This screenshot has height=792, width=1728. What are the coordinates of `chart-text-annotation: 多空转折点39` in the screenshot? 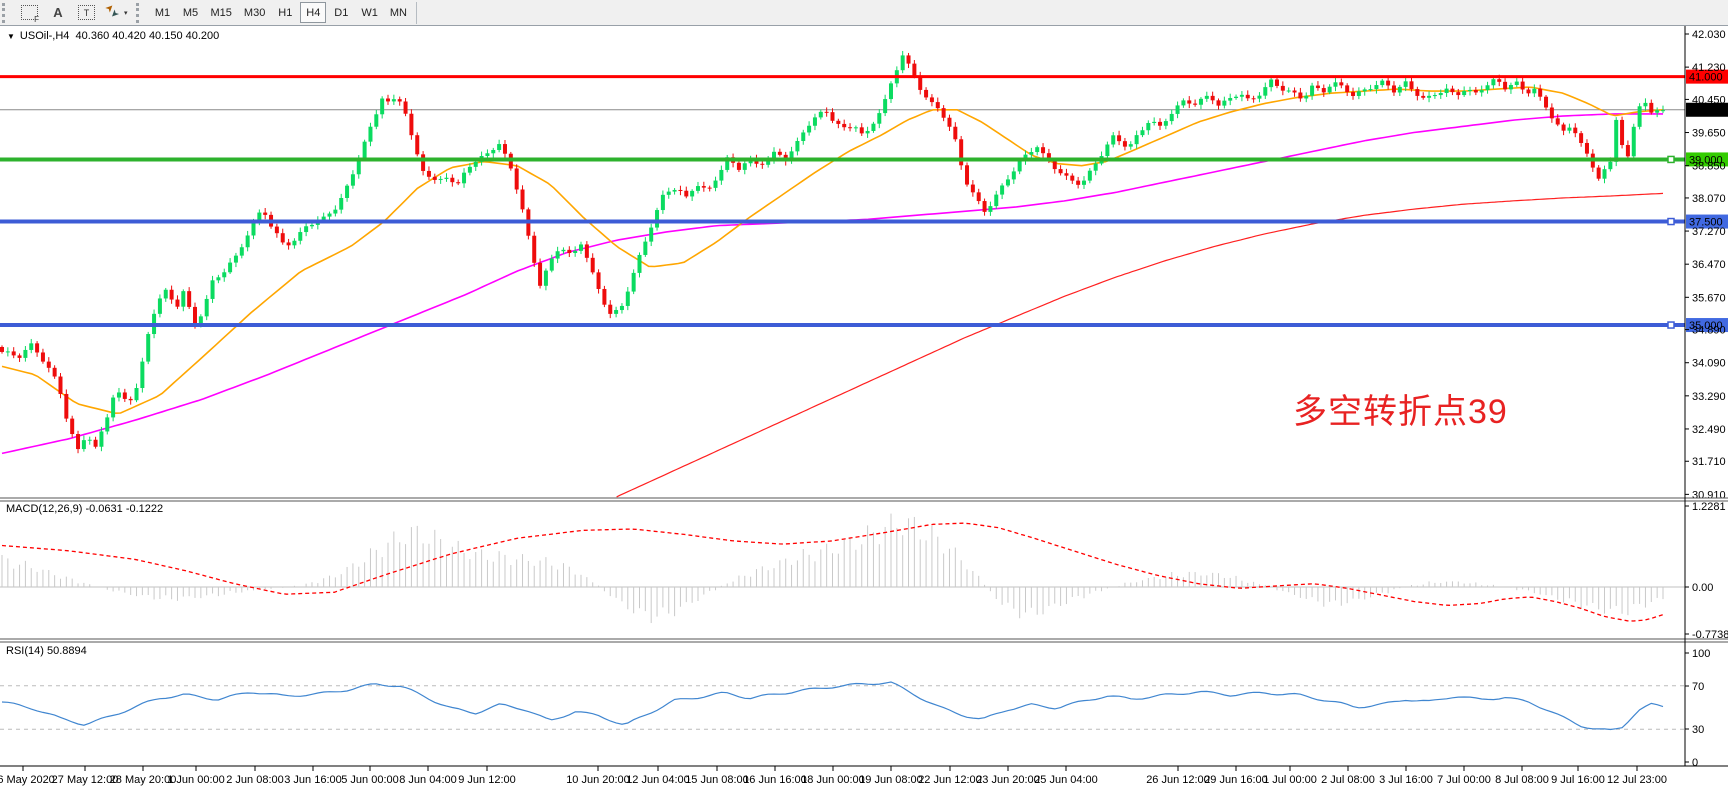 It's located at (1400, 412).